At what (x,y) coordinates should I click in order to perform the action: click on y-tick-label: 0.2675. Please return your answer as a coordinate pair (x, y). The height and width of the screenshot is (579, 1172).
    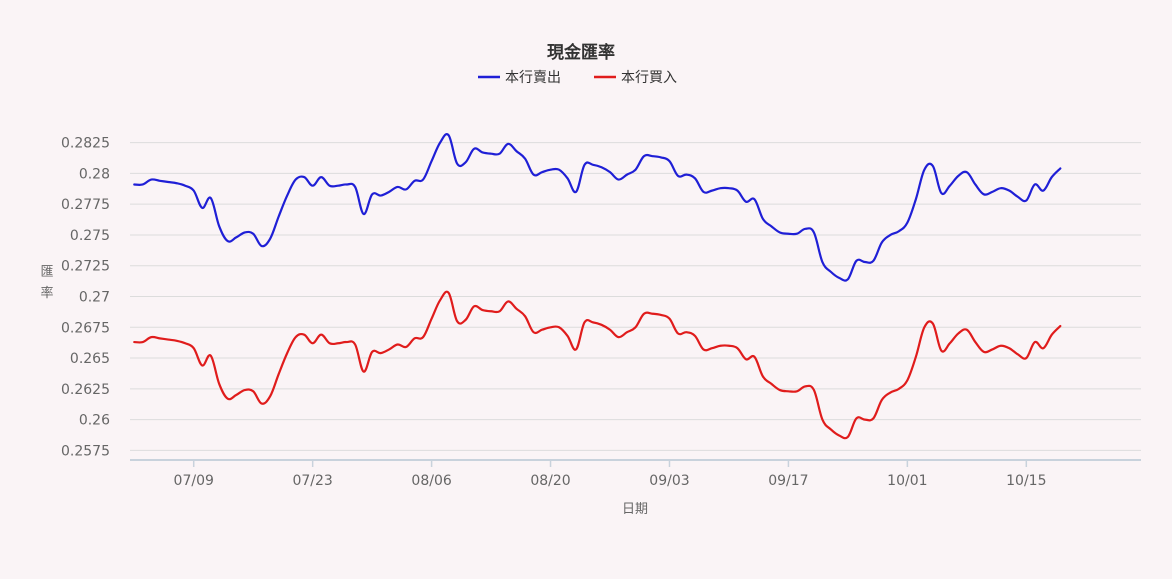
    Looking at the image, I should click on (85, 328).